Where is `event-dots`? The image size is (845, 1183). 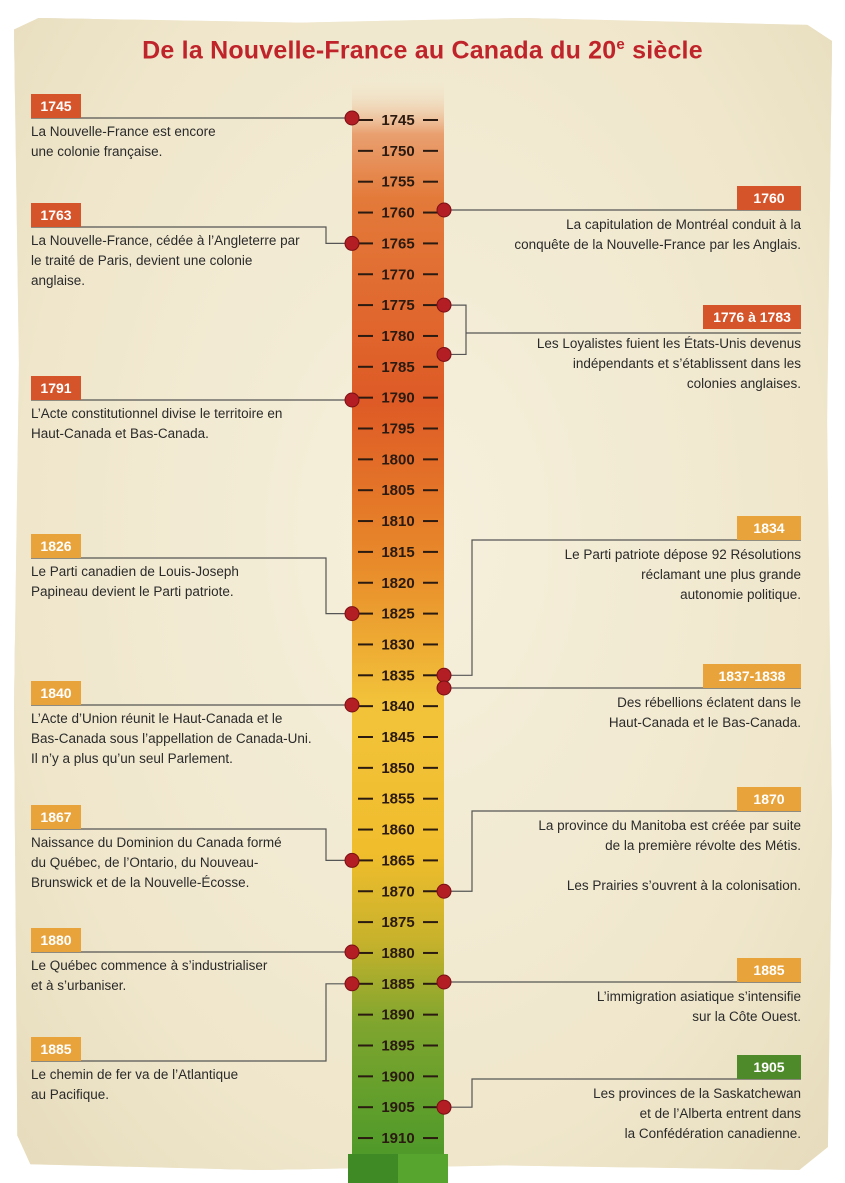
event-dots is located at coordinates (398, 612).